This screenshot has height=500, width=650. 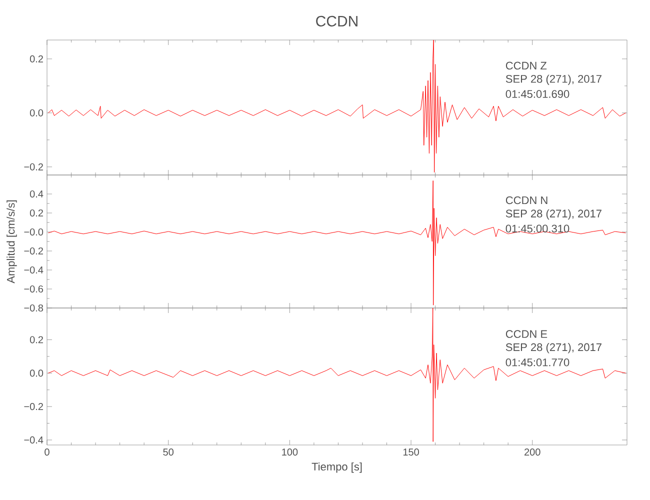 What do you see at coordinates (47, 452) in the screenshot?
I see `x-tick-label: 0` at bounding box center [47, 452].